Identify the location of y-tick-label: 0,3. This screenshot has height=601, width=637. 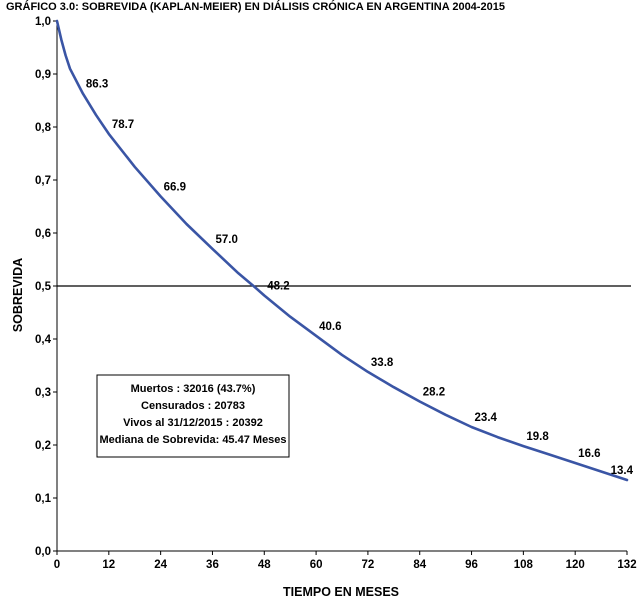
(43, 393).